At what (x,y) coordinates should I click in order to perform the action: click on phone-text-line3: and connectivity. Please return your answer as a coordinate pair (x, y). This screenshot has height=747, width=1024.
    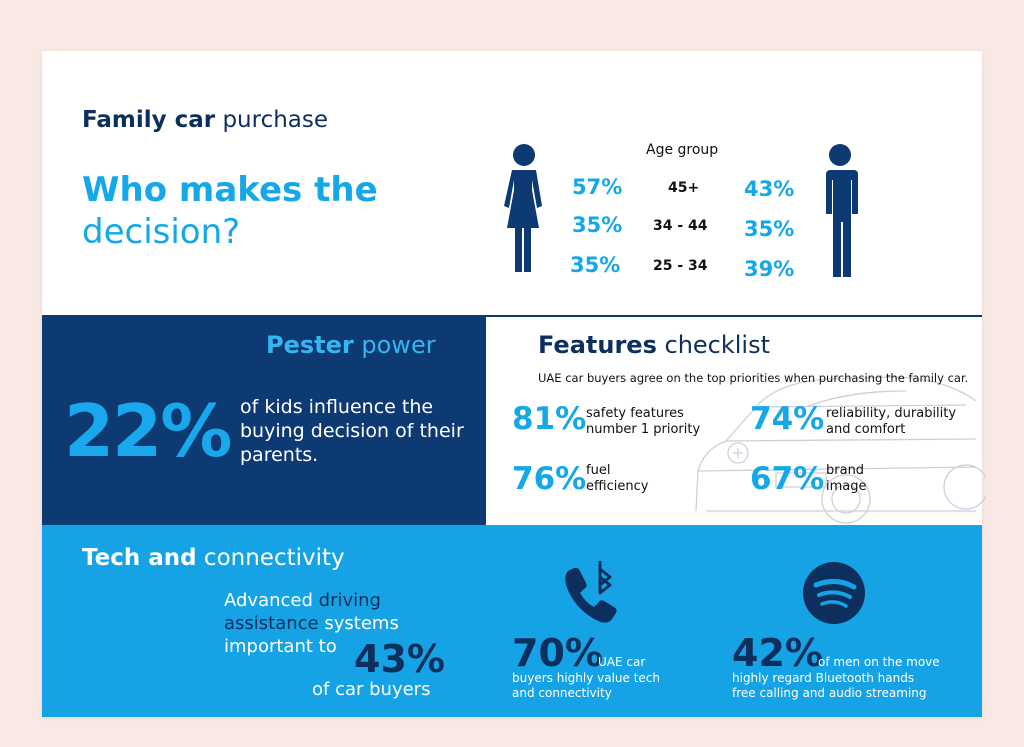
    Looking at the image, I should click on (562, 693).